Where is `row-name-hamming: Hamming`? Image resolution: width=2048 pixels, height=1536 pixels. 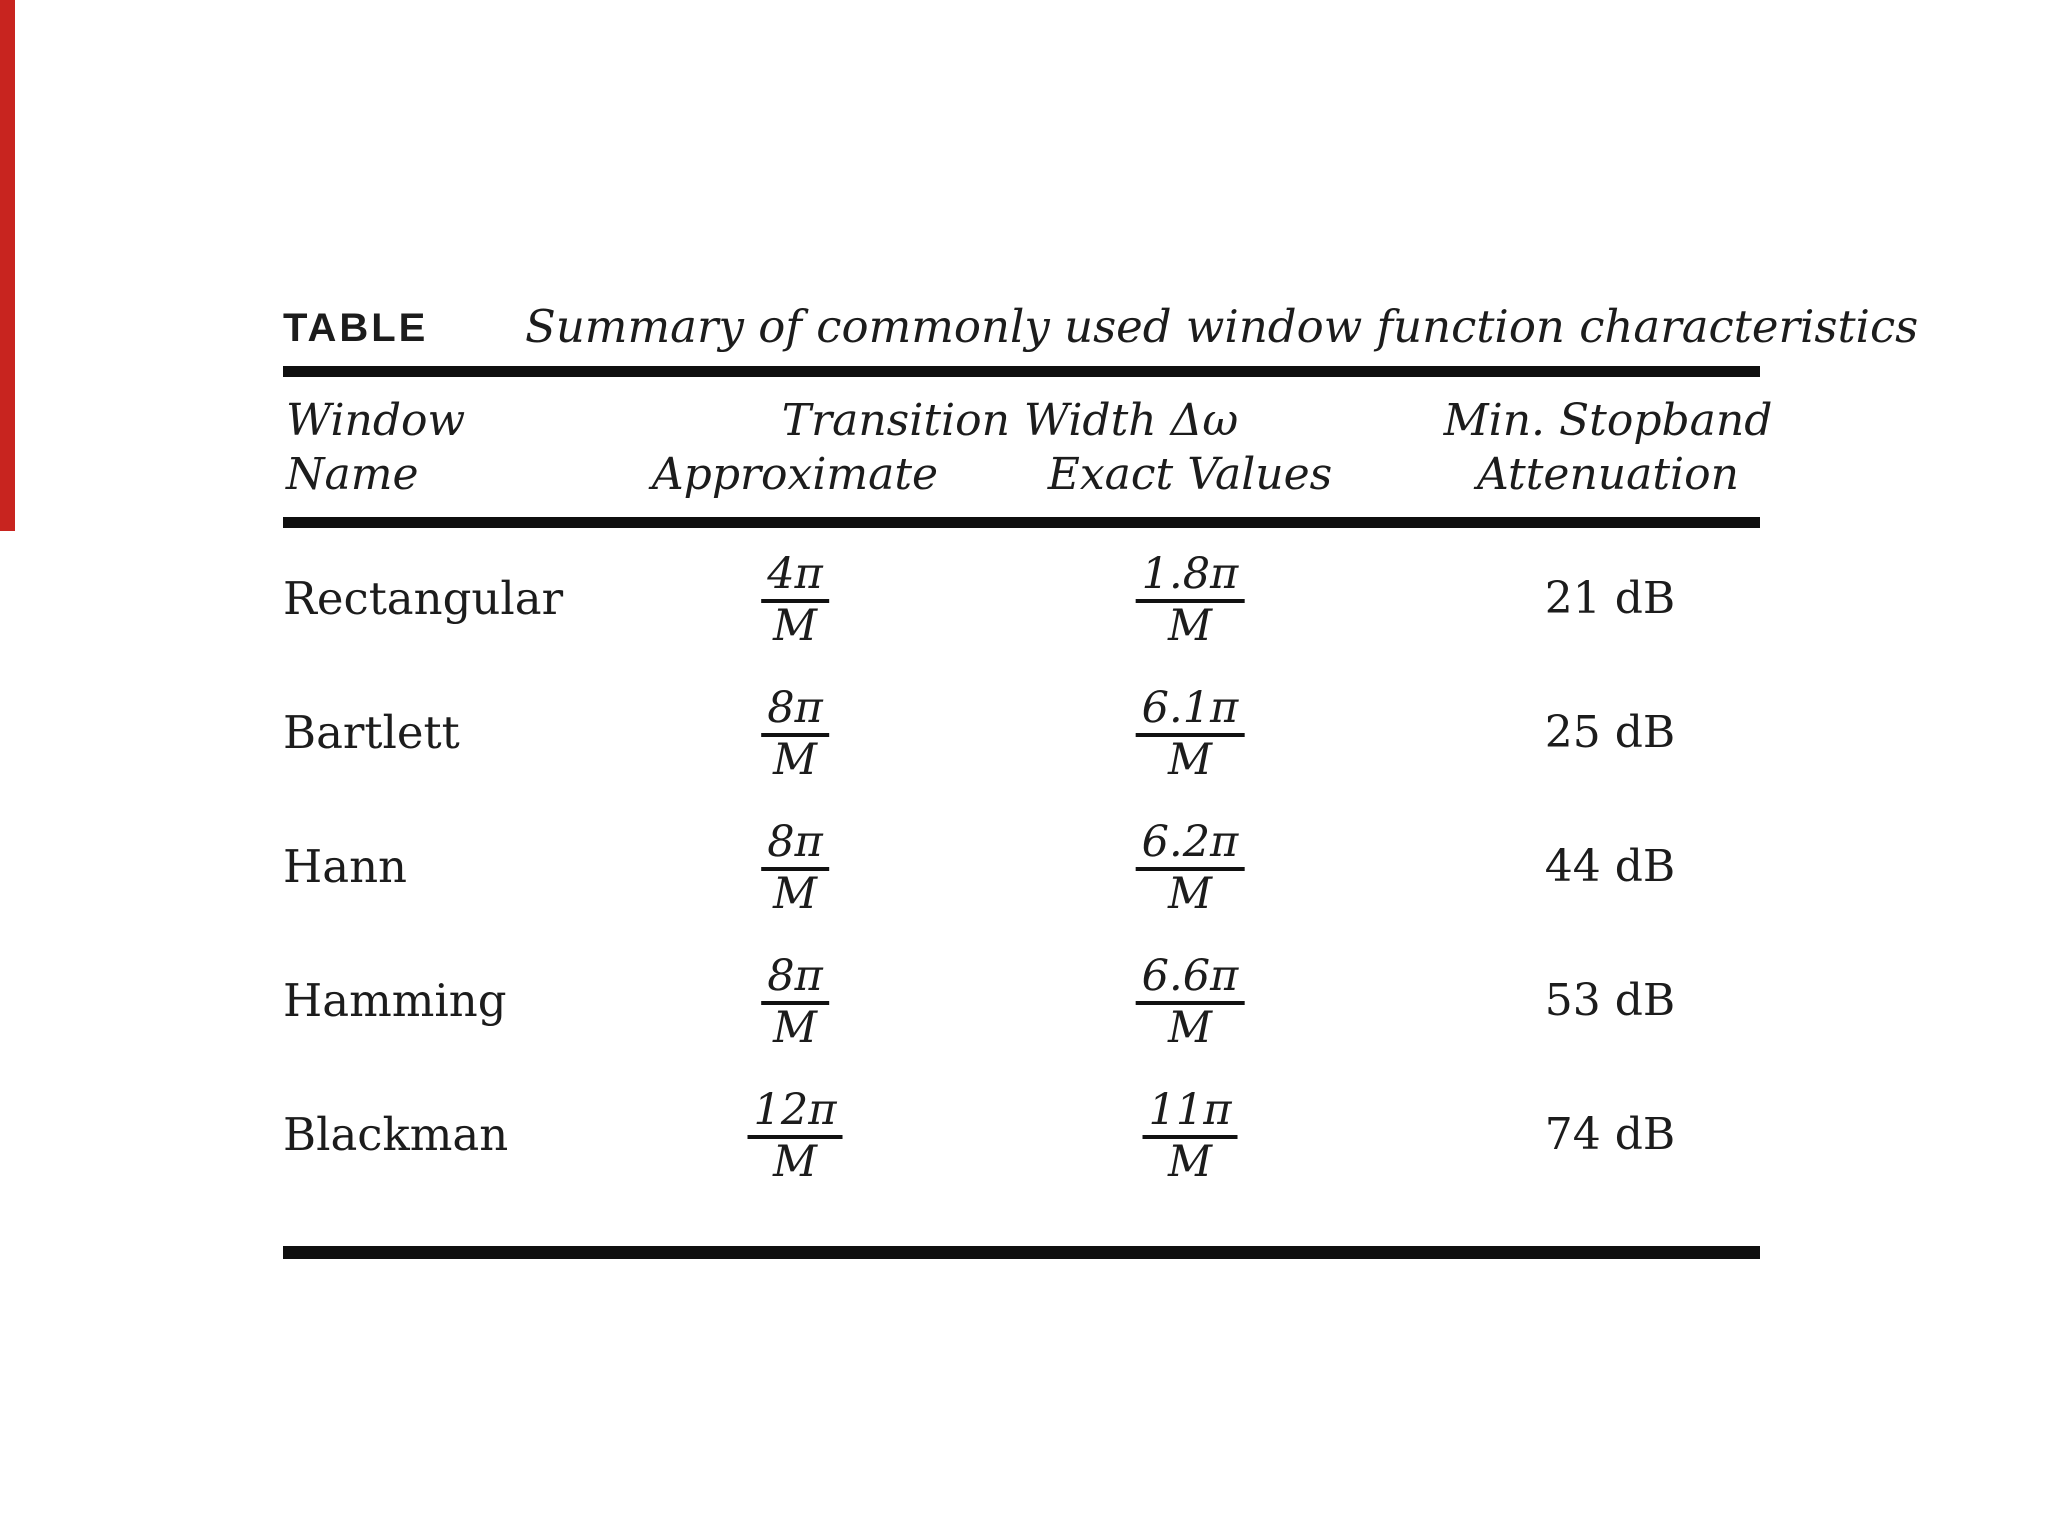
row-name-hamming: Hamming is located at coordinates (395, 1000).